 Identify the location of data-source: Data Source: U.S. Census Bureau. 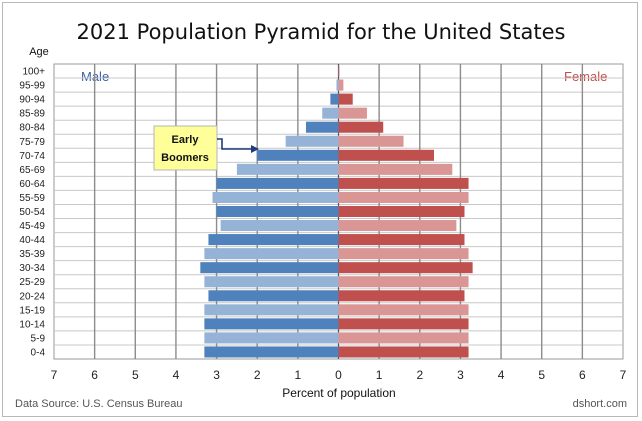
(99, 404).